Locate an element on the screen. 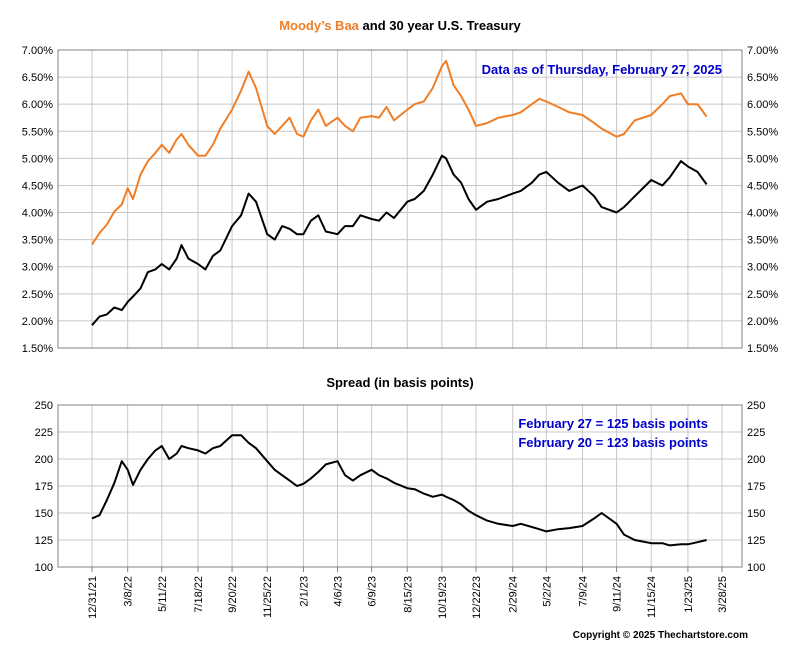 Image resolution: width=800 pixels, height=649 pixels. title-part-treasury: and 30 year U.S. Treasury is located at coordinates (440, 25).